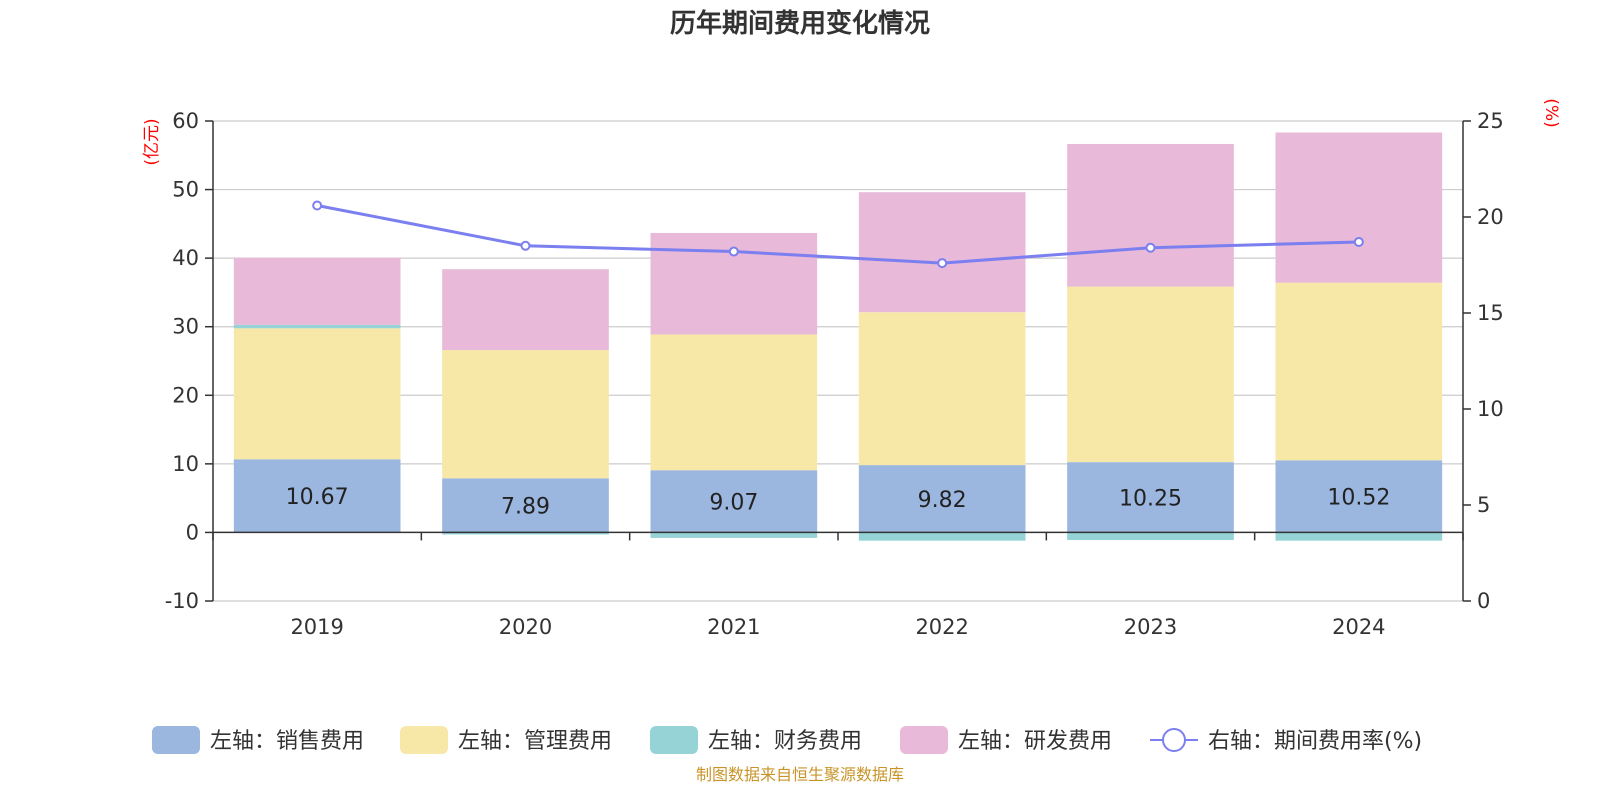 The height and width of the screenshot is (800, 1600). What do you see at coordinates (182, 601) in the screenshot?
I see `left-tick-label: -10` at bounding box center [182, 601].